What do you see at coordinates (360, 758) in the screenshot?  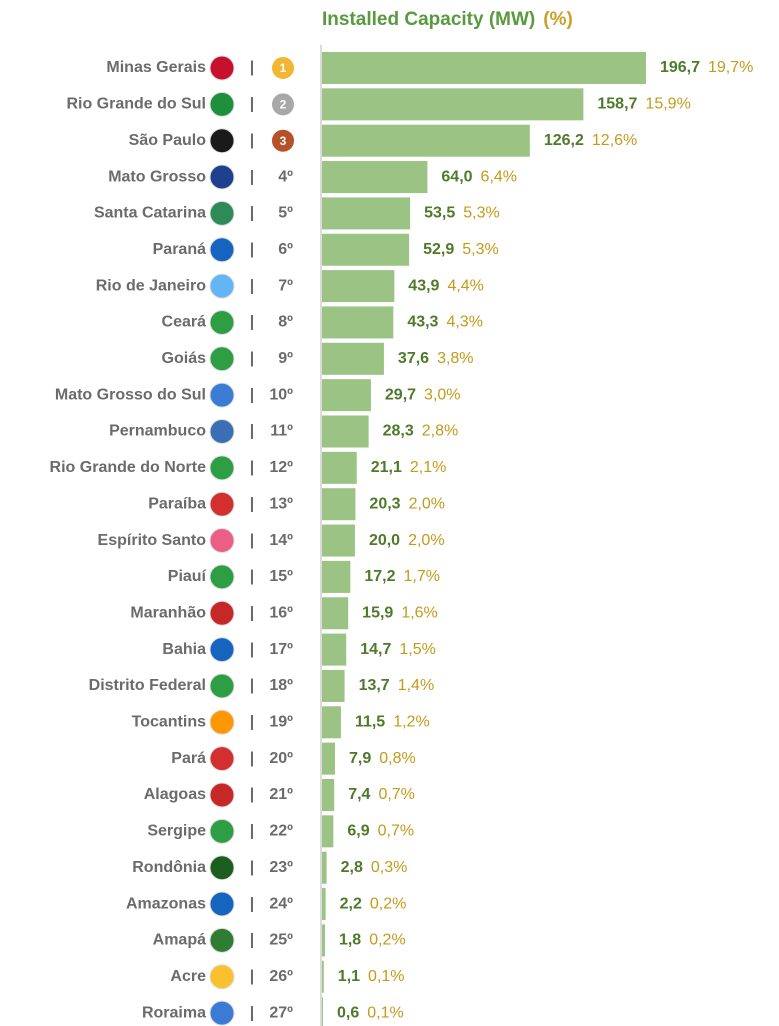 I see `value-label: 7,9` at bounding box center [360, 758].